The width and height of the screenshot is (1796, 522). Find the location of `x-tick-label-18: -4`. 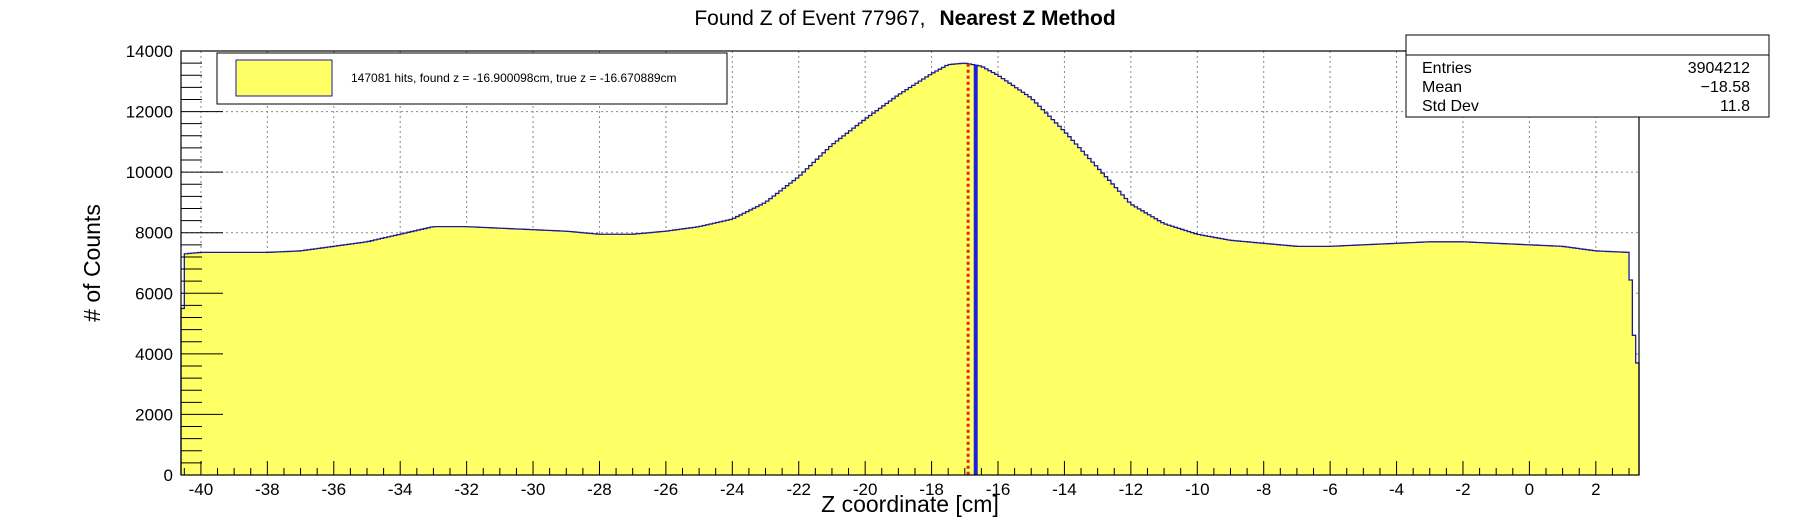

x-tick-label-18: -4 is located at coordinates (1396, 489).